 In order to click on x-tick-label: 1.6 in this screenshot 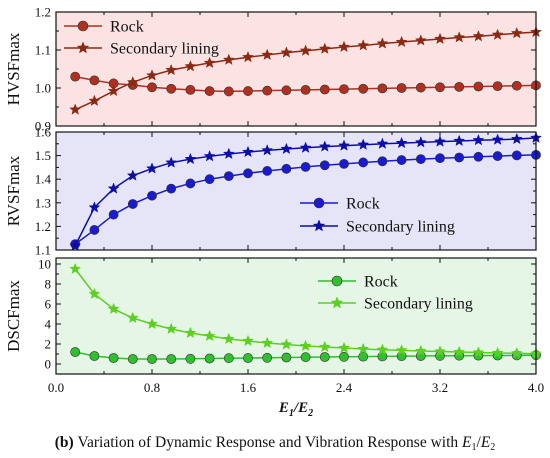, I will do `click(248, 387)`.